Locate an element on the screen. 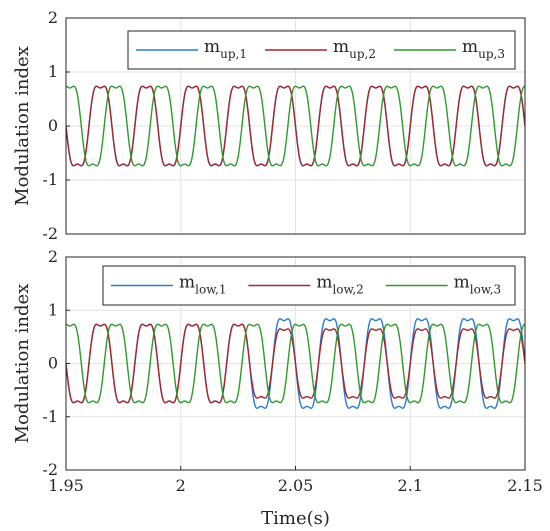 This screenshot has height=531, width=550. x-tick-label: 1.95 is located at coordinates (66, 485).